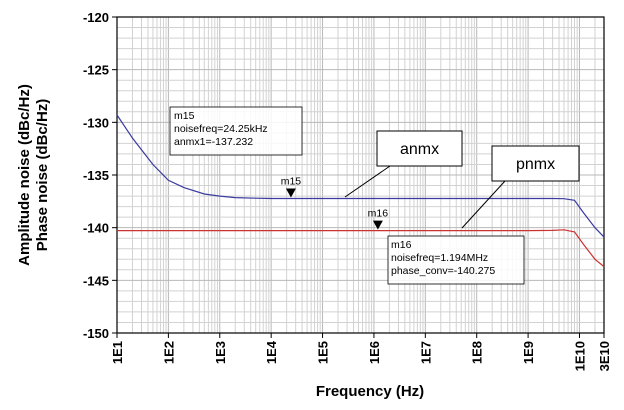 The width and height of the screenshot is (624, 410). Describe the element at coordinates (271, 352) in the screenshot. I see `x-tick-label: 1E4` at that location.